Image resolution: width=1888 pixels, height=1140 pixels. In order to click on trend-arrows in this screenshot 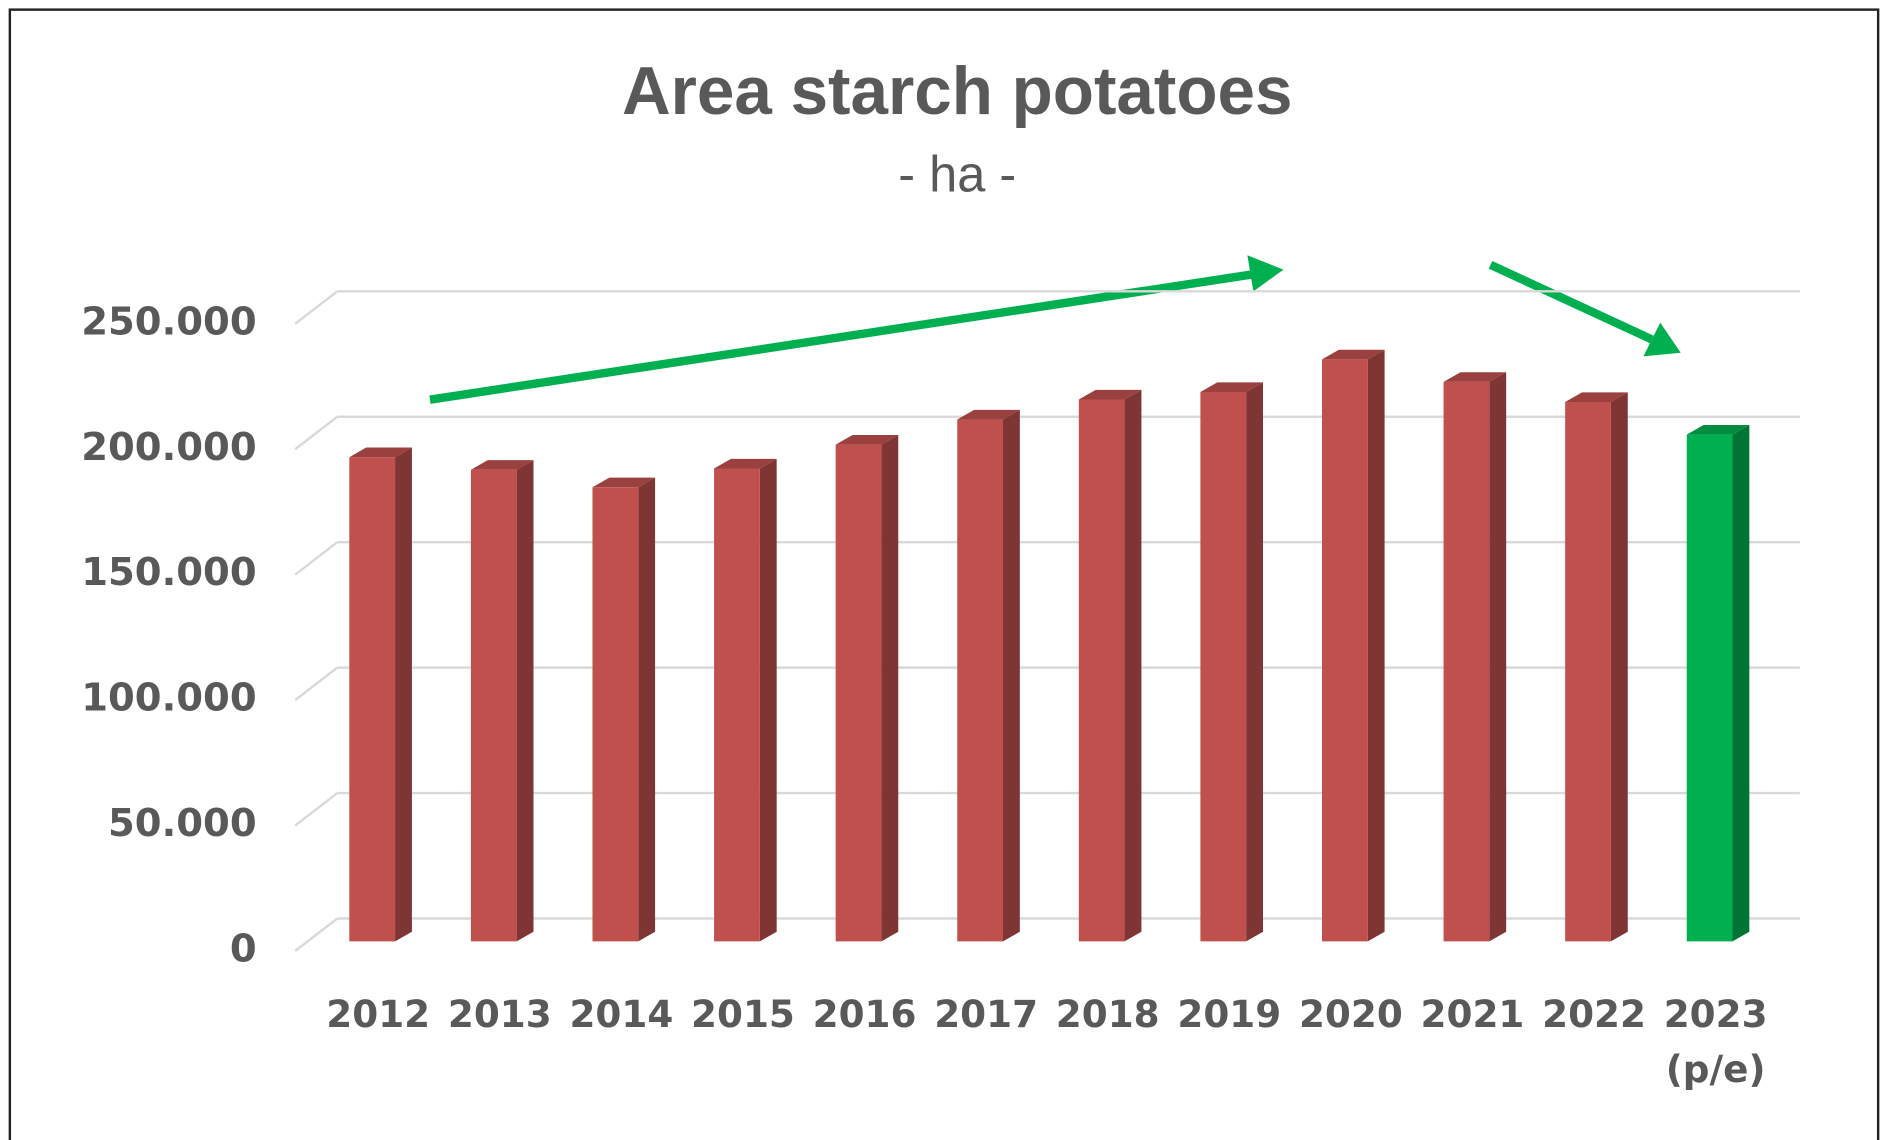, I will do `click(1055, 329)`.